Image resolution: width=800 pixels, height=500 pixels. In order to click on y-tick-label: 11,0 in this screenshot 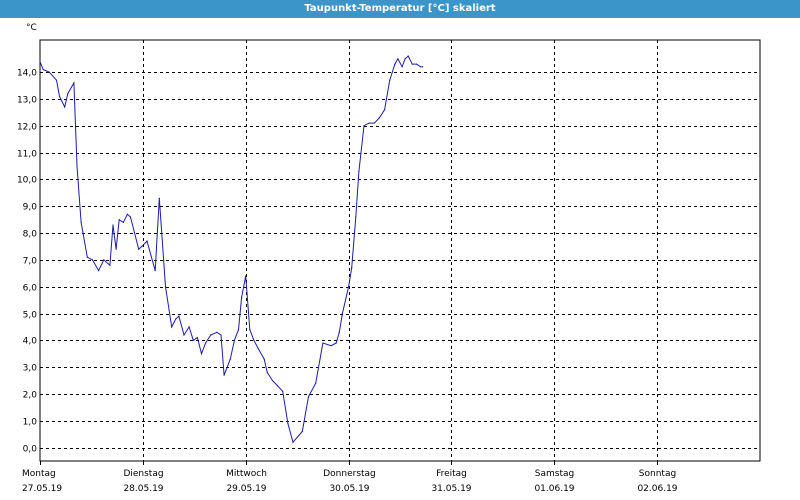, I will do `click(27, 155)`.